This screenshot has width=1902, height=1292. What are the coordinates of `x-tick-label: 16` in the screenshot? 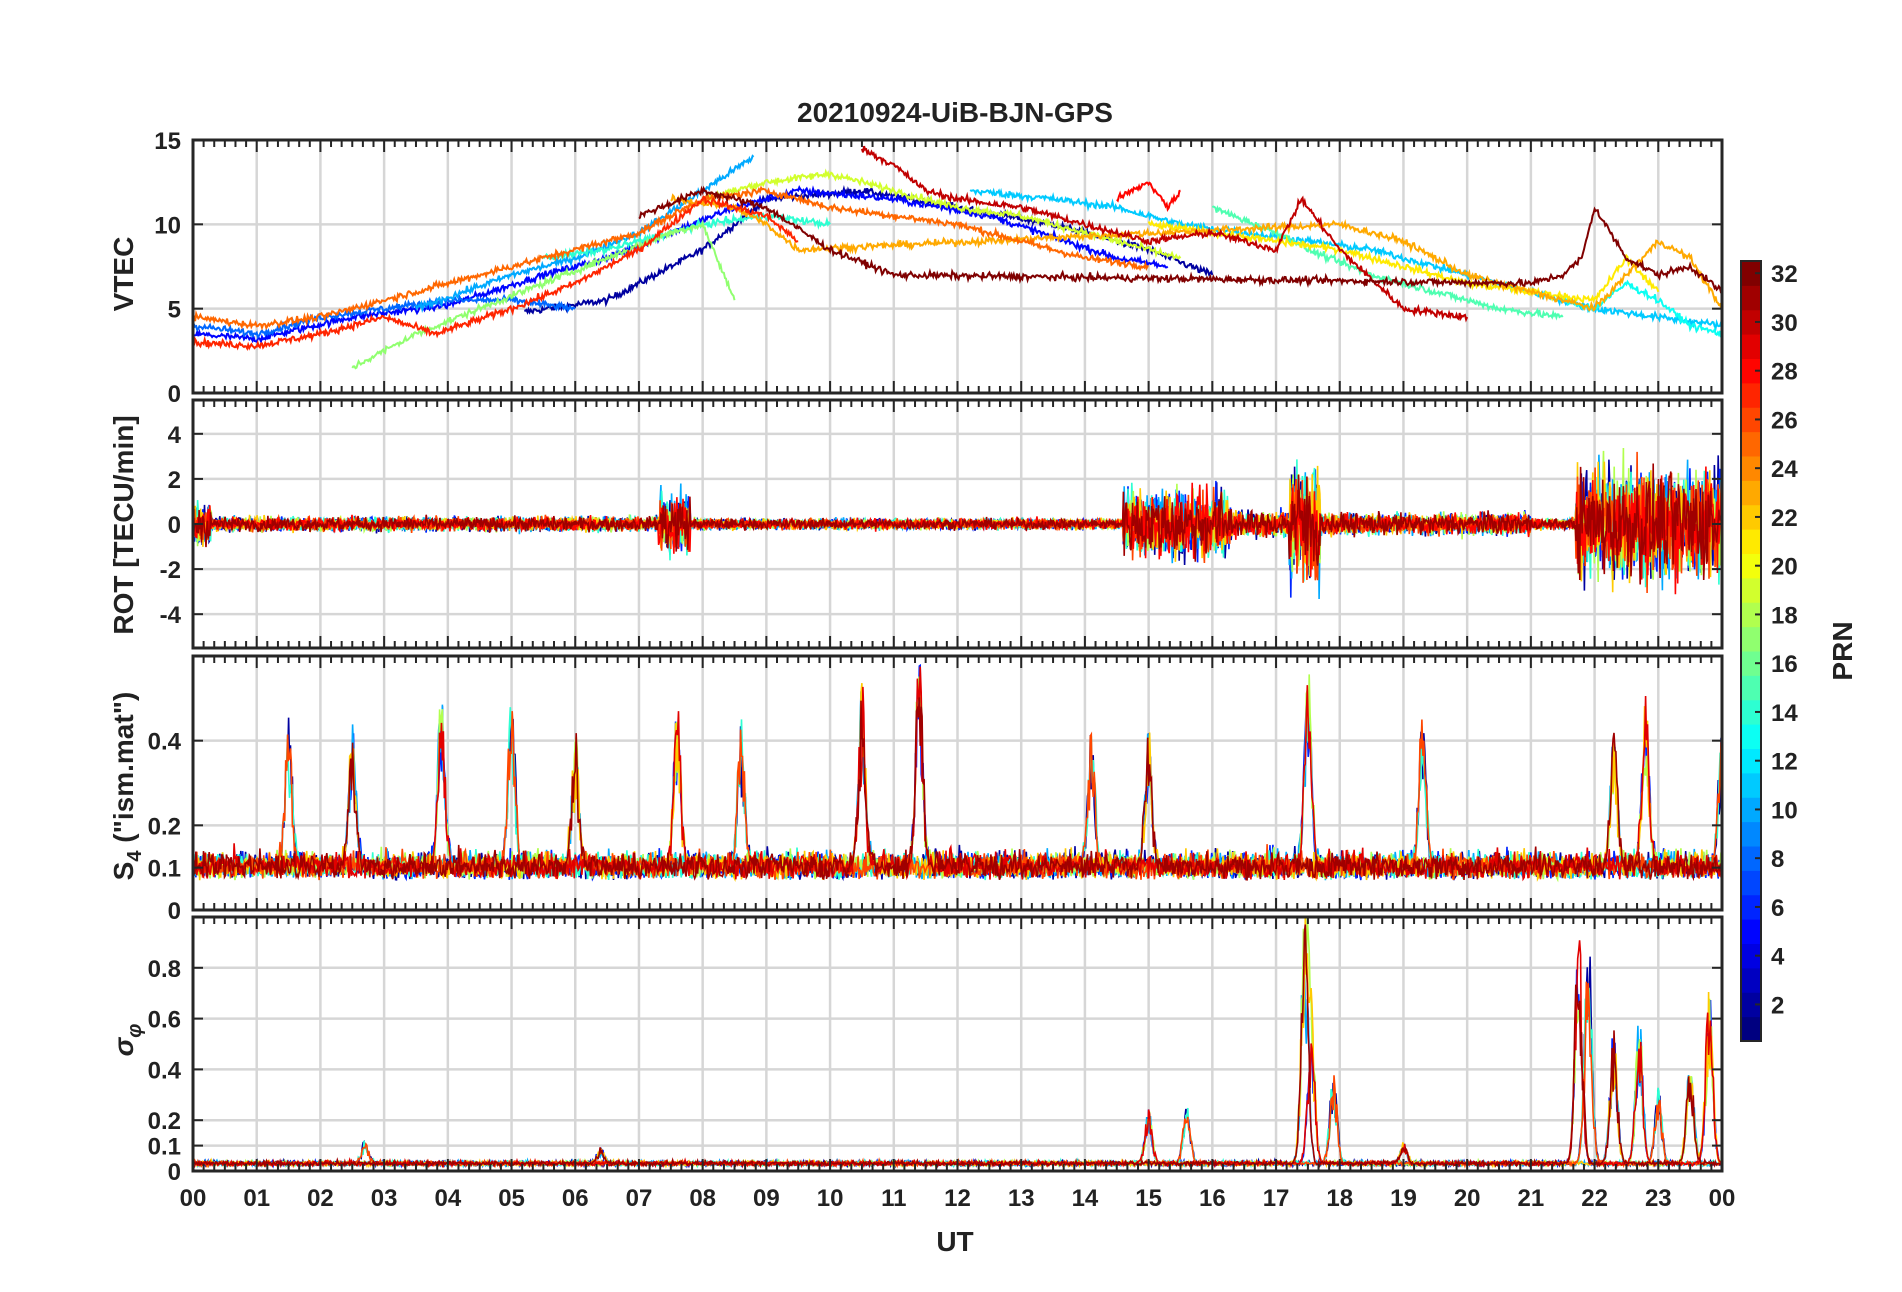 It's located at (1212, 1198).